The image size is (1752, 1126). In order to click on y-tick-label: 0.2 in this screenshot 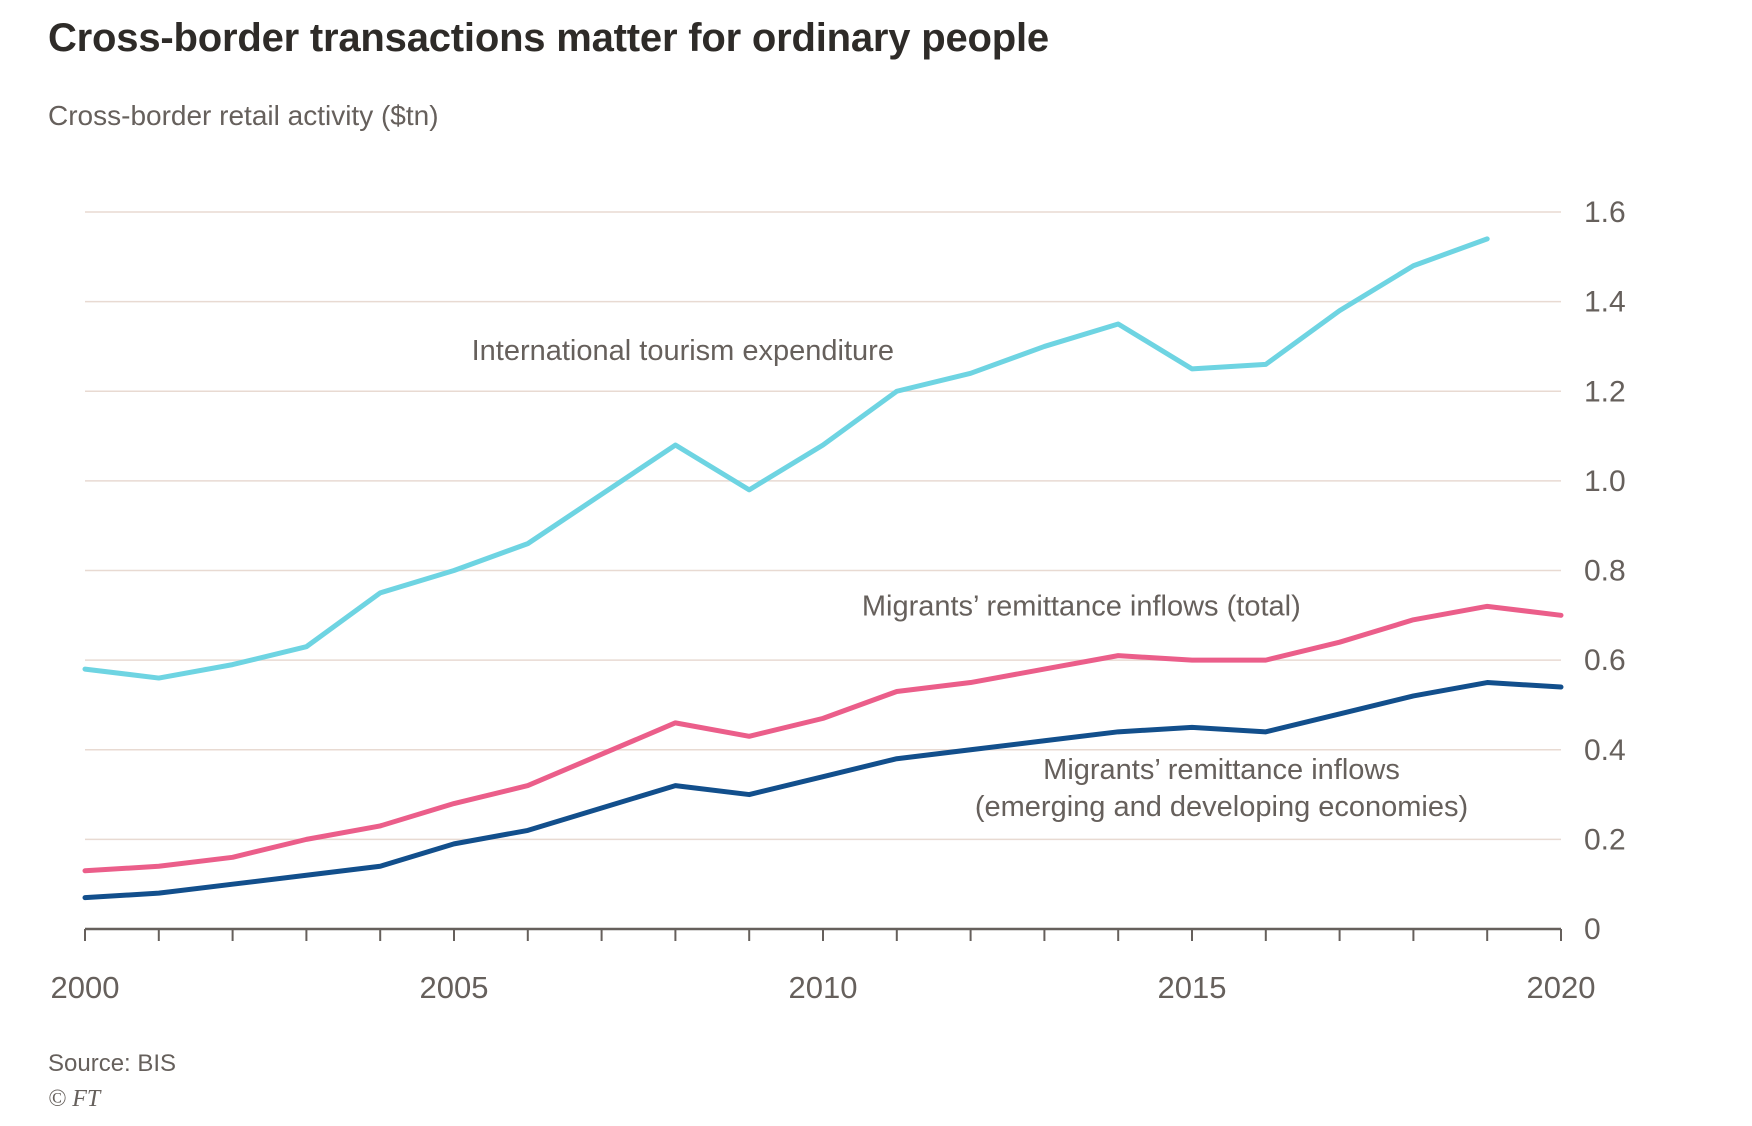, I will do `click(1605, 839)`.